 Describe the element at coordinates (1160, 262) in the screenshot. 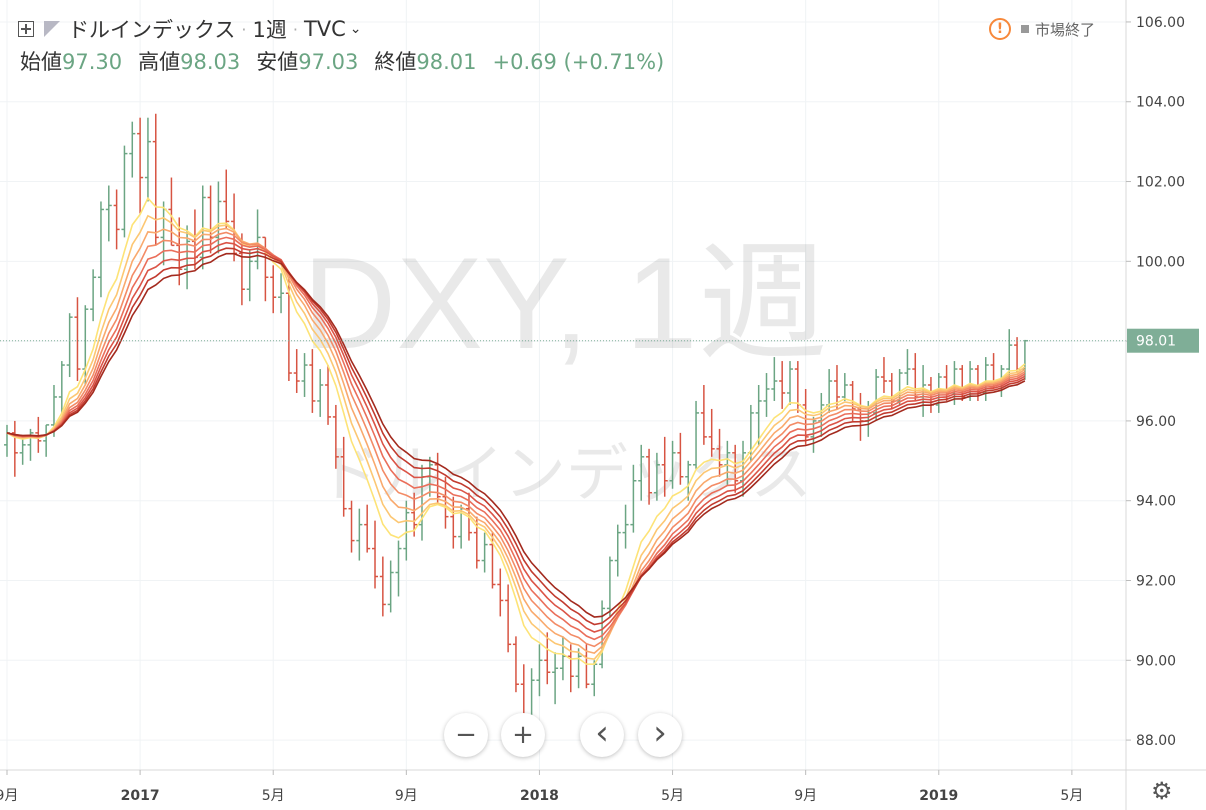

I see `y-tick-label: 100.00` at that location.